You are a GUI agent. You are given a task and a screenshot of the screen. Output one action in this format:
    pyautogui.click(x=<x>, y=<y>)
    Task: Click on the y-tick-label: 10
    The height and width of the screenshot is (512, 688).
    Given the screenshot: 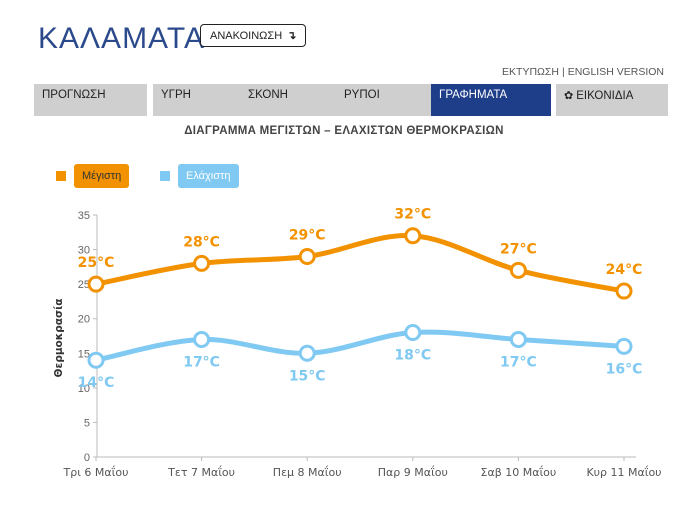 What is the action you would take?
    pyautogui.click(x=84, y=389)
    